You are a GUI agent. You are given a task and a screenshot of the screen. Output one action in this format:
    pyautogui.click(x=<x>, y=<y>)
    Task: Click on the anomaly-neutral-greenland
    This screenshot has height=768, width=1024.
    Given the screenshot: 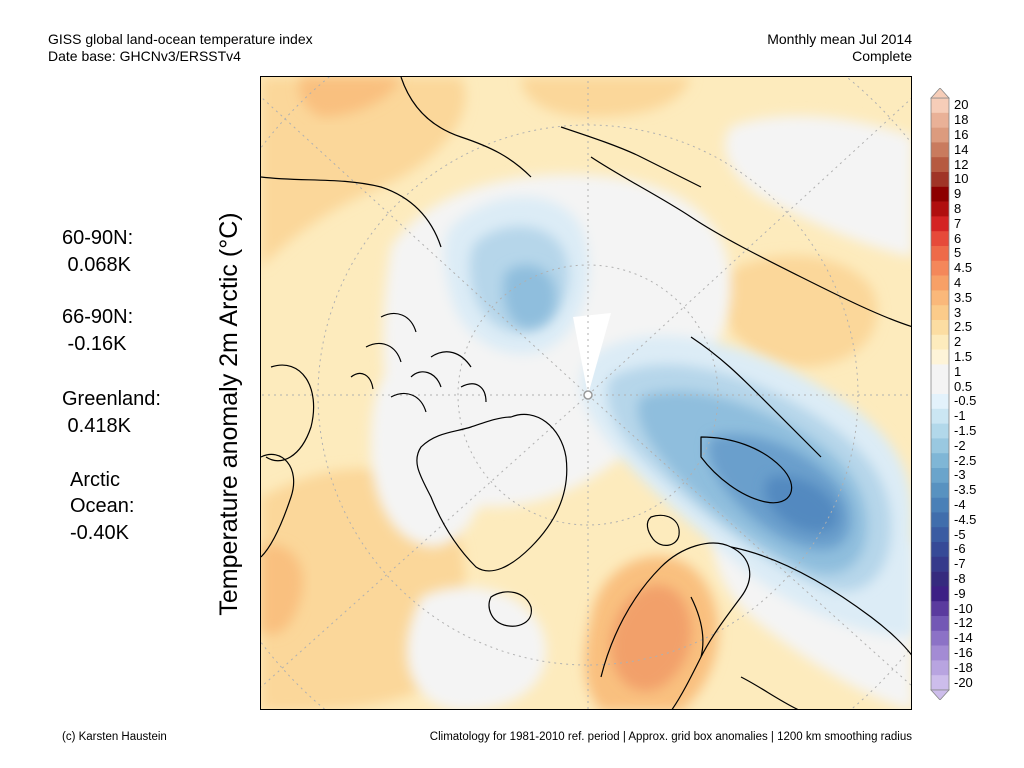 What is the action you would take?
    pyautogui.click(x=427, y=461)
    